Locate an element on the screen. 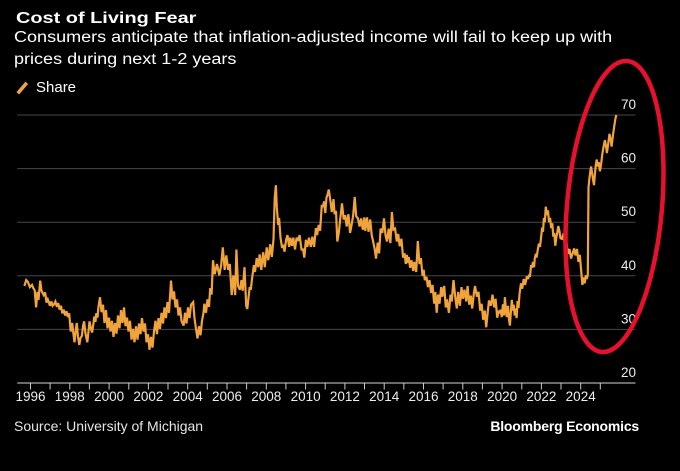 Image resolution: width=680 pixels, height=471 pixels. svg-text: 2000 is located at coordinates (109, 396).